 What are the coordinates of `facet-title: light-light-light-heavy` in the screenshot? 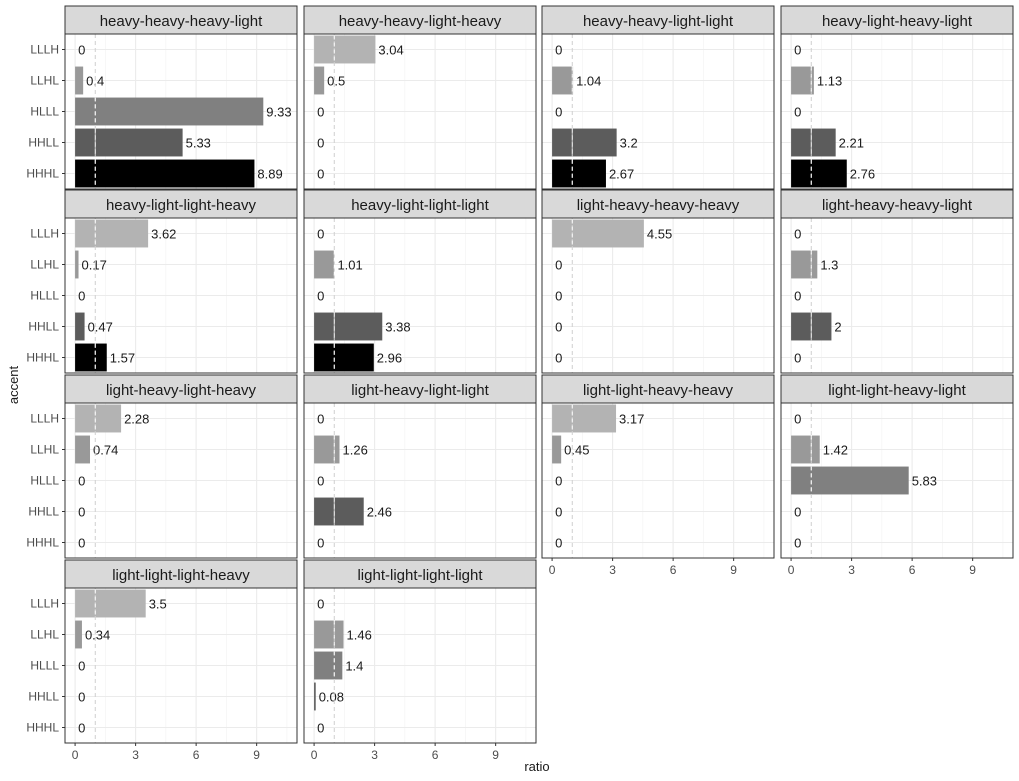 It's located at (181, 575).